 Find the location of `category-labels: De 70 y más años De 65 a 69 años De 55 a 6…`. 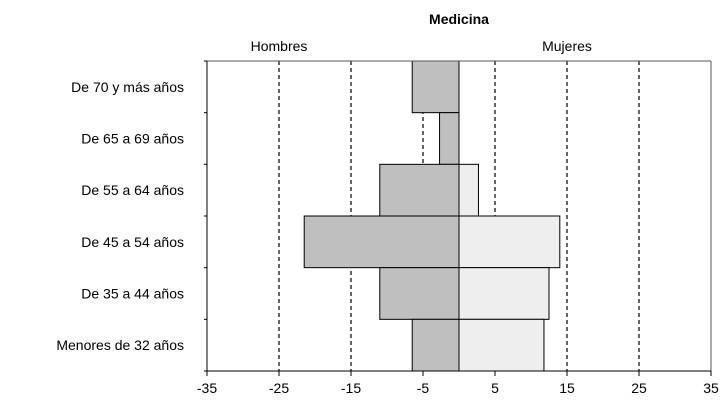

category-labels: De 70 y más años De 65 a 69 años De 55 a 6… is located at coordinates (120, 216).